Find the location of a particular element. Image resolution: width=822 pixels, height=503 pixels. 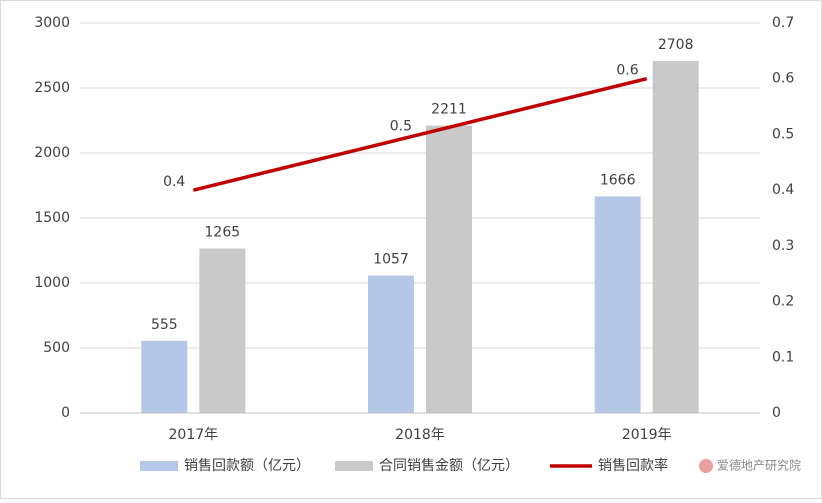

data-label: 0.6 is located at coordinates (627, 71).